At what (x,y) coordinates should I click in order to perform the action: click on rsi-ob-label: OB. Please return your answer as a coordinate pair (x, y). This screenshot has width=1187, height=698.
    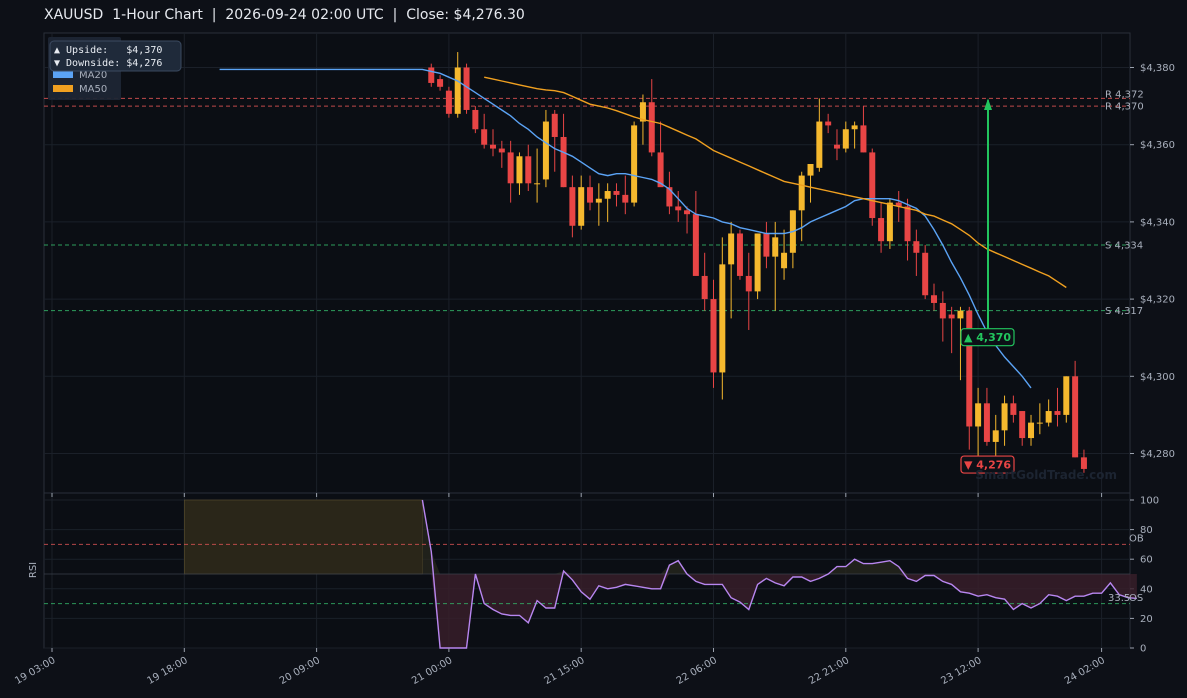
    Looking at the image, I should click on (1136, 538).